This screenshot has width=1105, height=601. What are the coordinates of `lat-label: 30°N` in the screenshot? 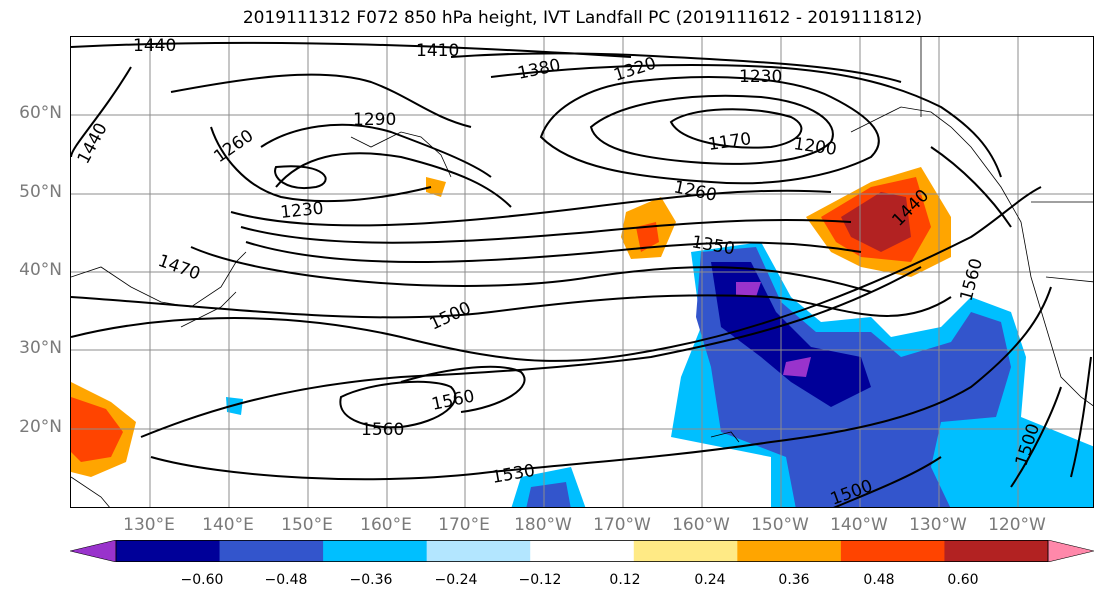 It's located at (40, 348).